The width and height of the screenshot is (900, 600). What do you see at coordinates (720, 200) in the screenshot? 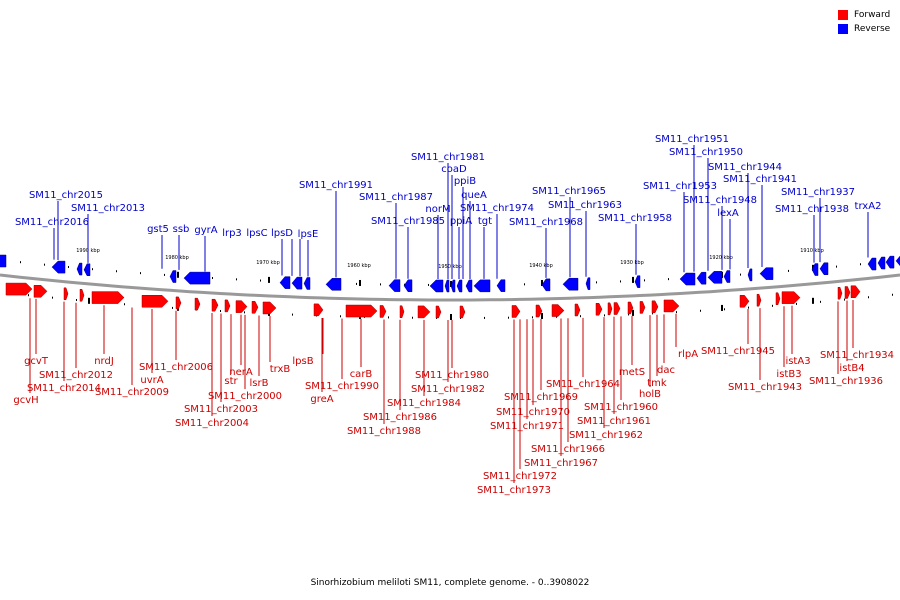
I see `reverse-gene-label: SM11_chr1948` at bounding box center [720, 200].